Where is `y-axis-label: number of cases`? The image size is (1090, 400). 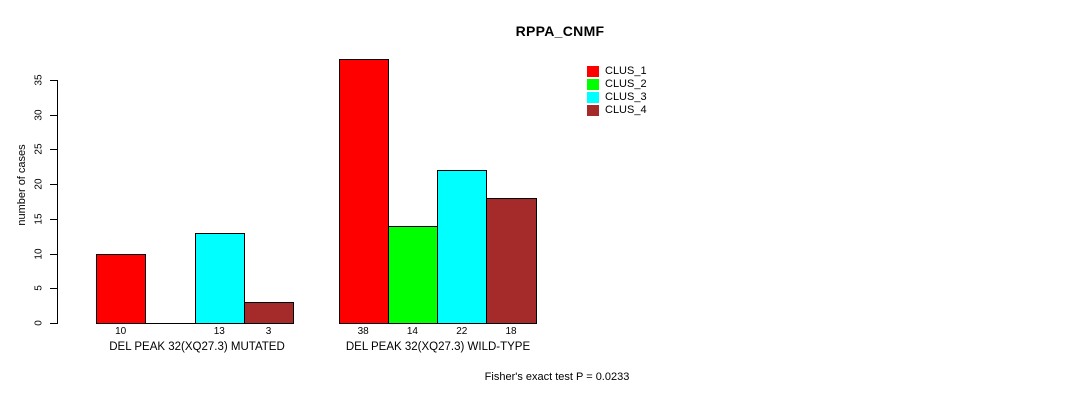 y-axis-label: number of cases is located at coordinates (22, 185).